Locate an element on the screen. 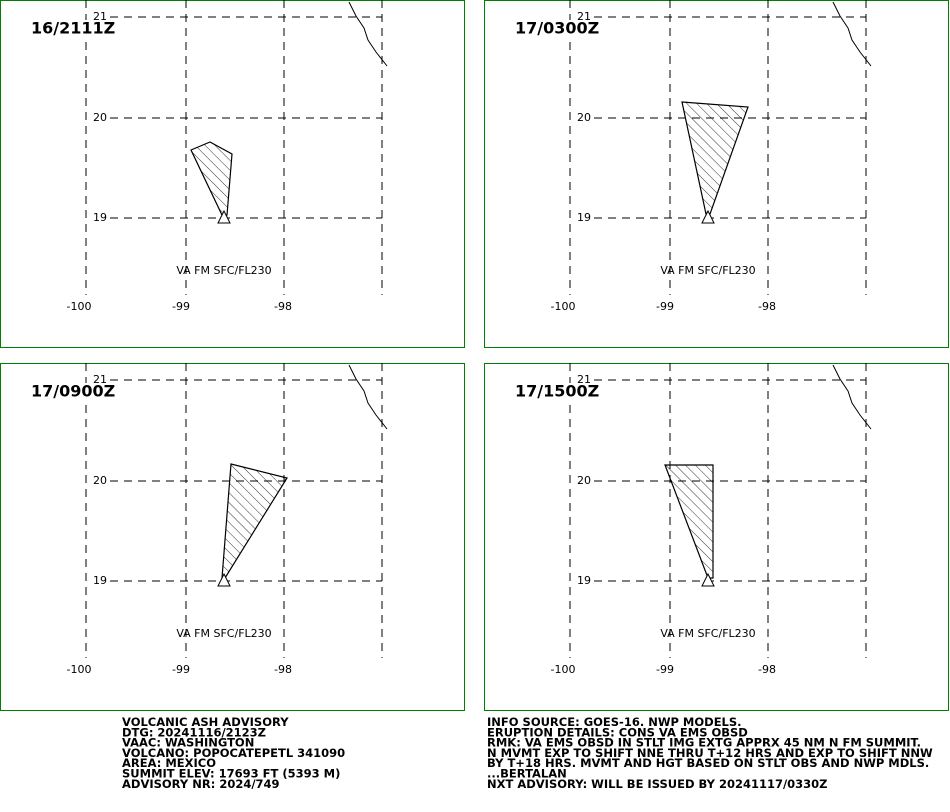 The height and width of the screenshot is (812, 950). advisory-line: SUMMIT ELEV: 17693 FT (5393 M) is located at coordinates (231, 774).